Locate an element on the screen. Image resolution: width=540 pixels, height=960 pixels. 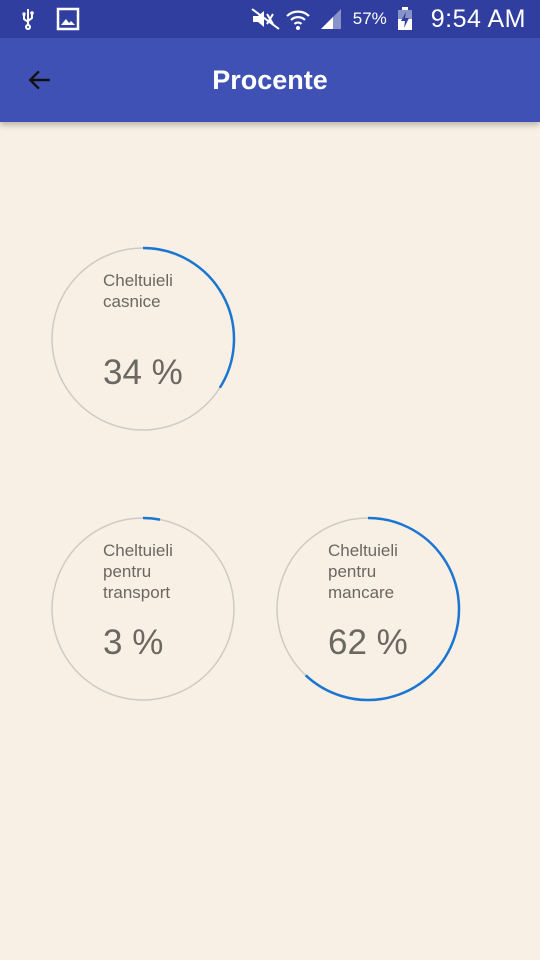
status-bar: 57% 9:54 AM is located at coordinates (270, 19).